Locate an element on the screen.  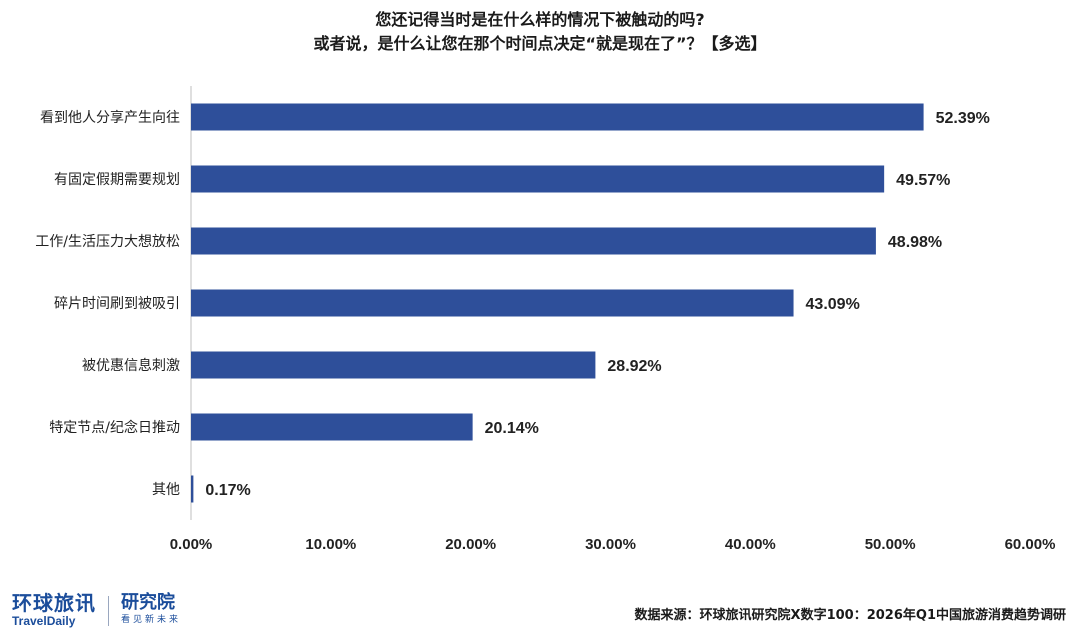
value-label: 49.57% is located at coordinates (923, 180).